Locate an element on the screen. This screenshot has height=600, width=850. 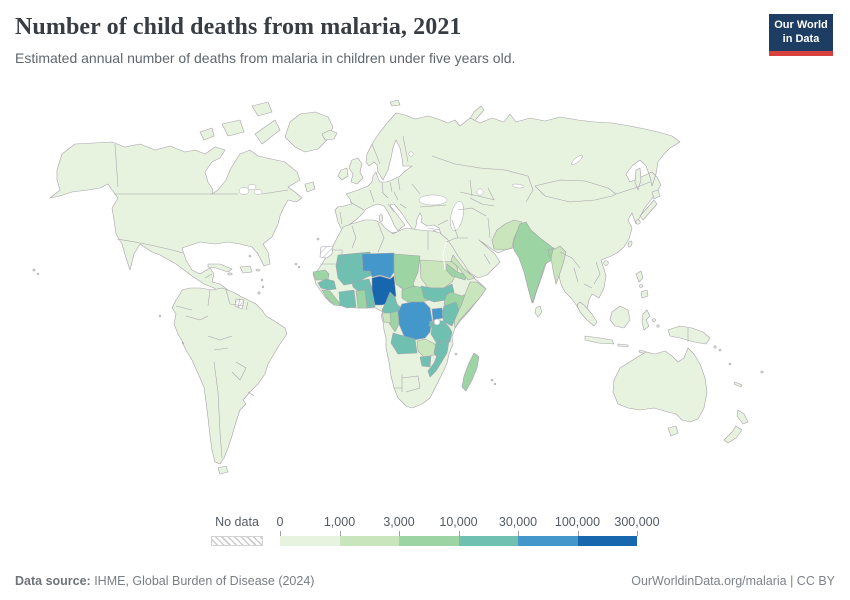
legend-tick-labels: 0 1,000 3,000 10,000 30,000 100,000 300,000 is located at coordinates (468, 522).